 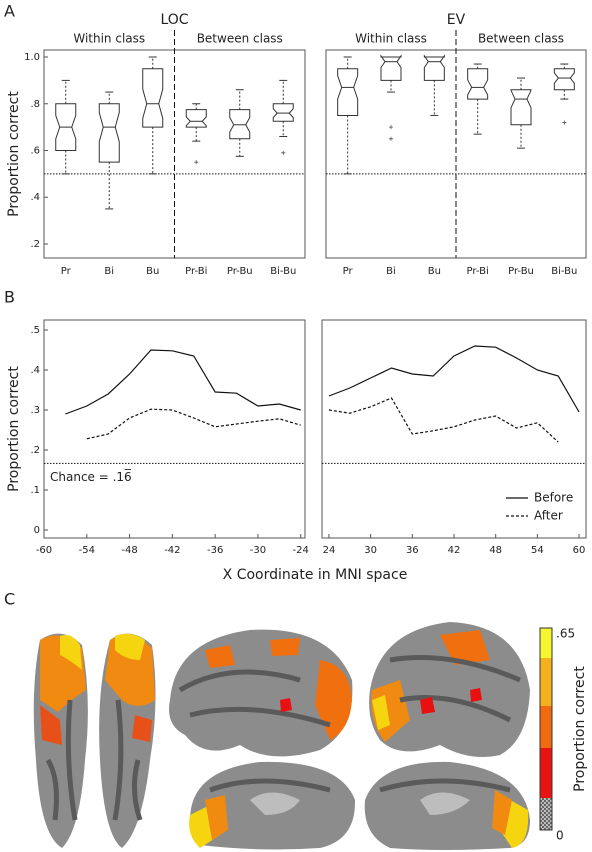 What do you see at coordinates (560, 836) in the screenshot?
I see `colorbar-tick-label: 0` at bounding box center [560, 836].